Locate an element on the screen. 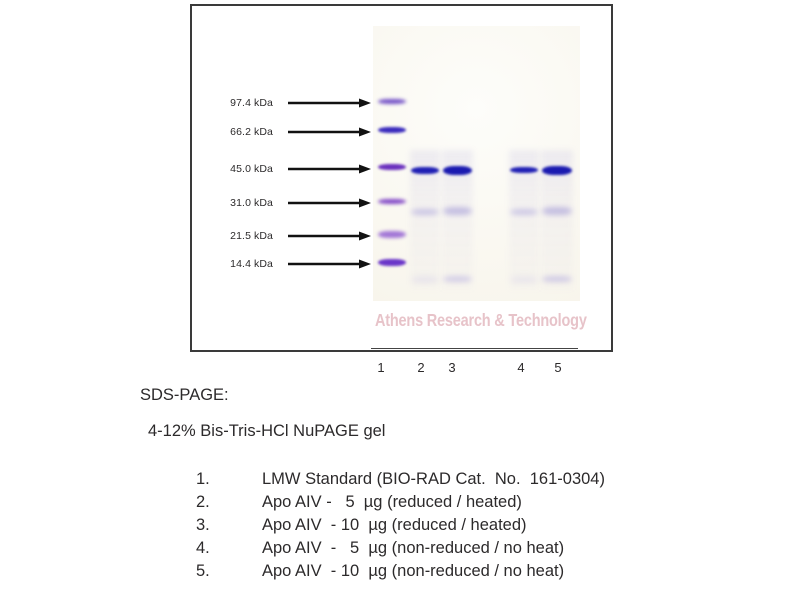  caption-gel-type: 4-12% Bis-Tris-HCl NuPAGE gel is located at coordinates (267, 431).